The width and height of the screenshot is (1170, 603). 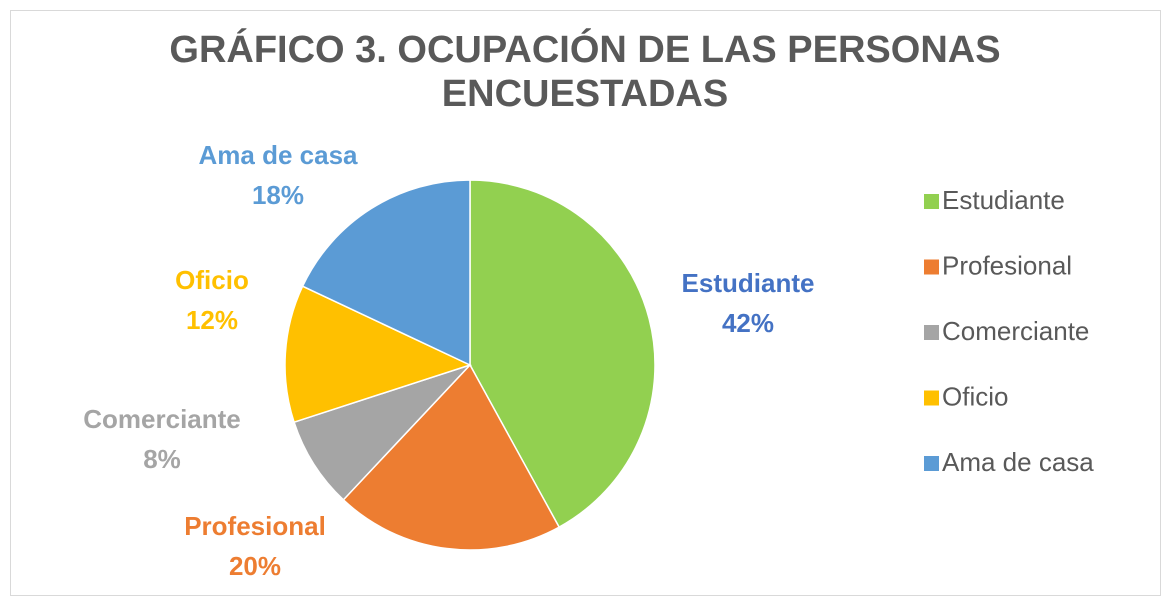 I want to click on legend-label: Comerciante, so click(x=1015, y=331).